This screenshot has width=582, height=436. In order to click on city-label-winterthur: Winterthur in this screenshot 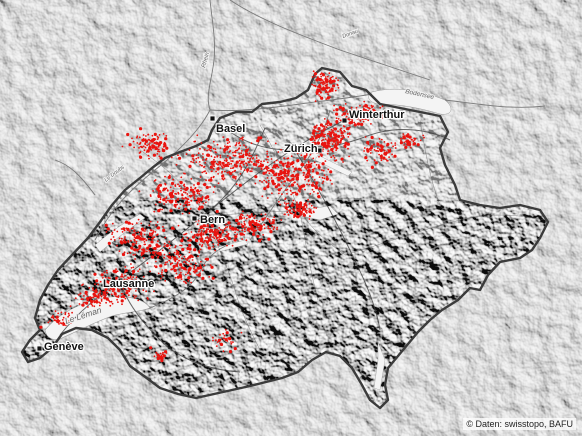, I will do `click(377, 115)`.